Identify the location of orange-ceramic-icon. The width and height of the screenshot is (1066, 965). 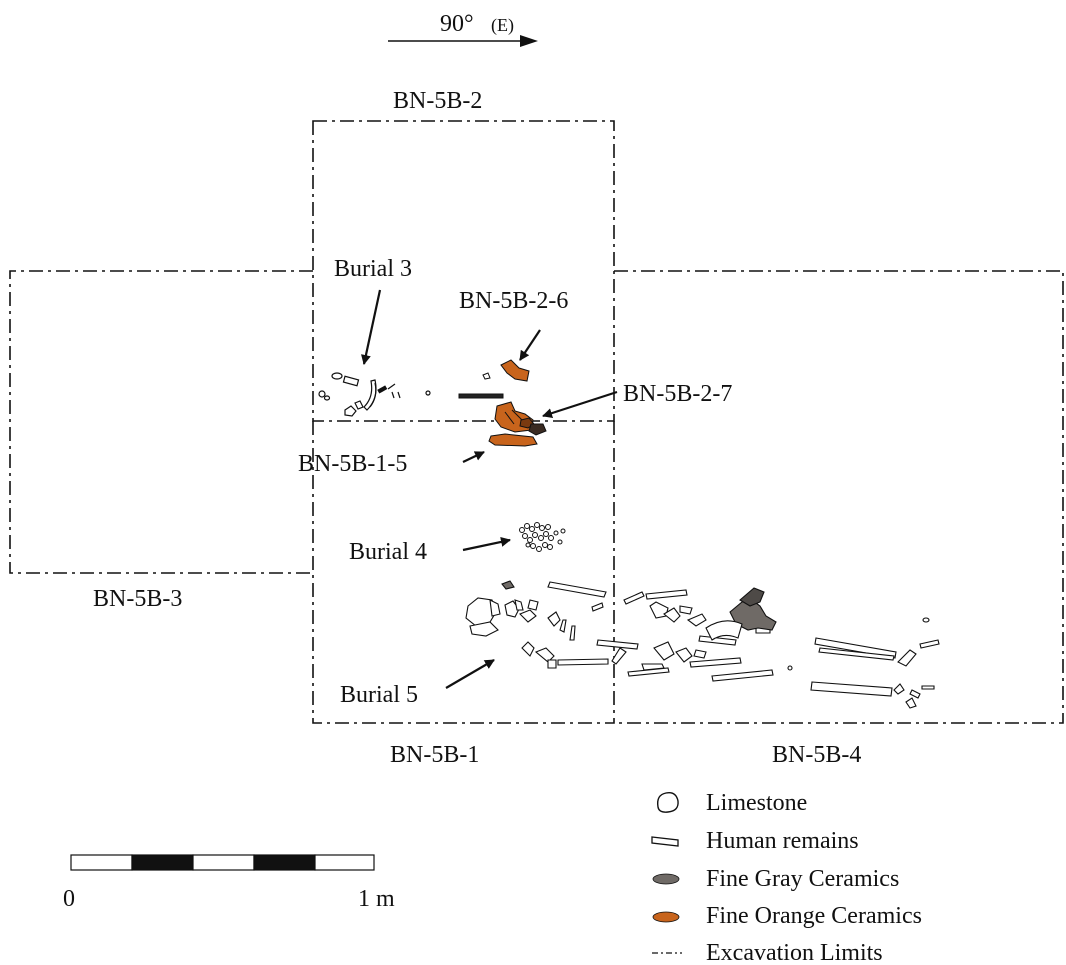
(666, 917).